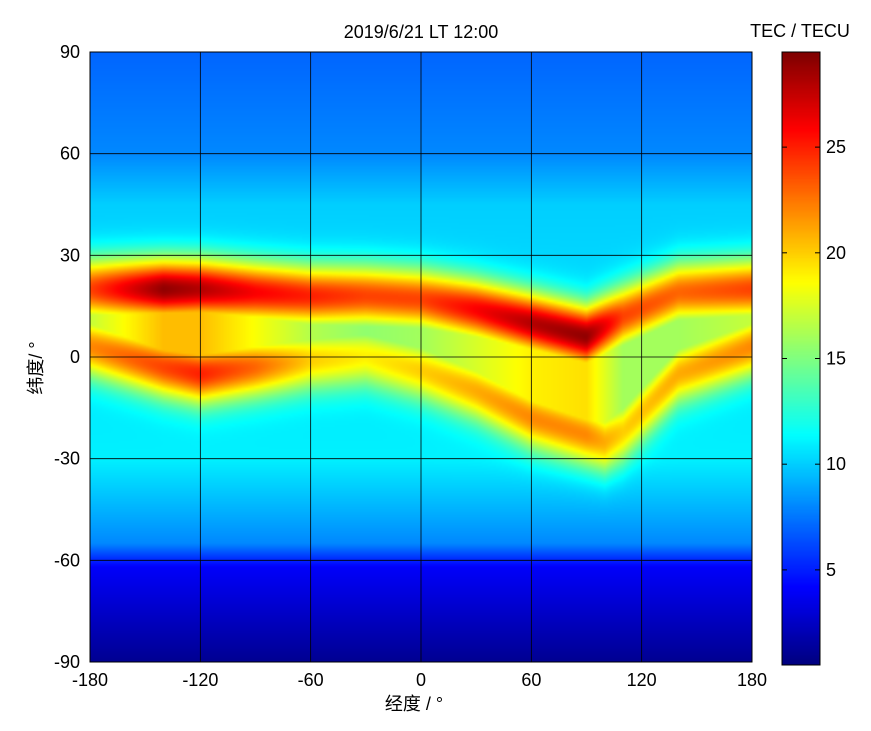  I want to click on colorbar-tick-label: 25, so click(836, 147).